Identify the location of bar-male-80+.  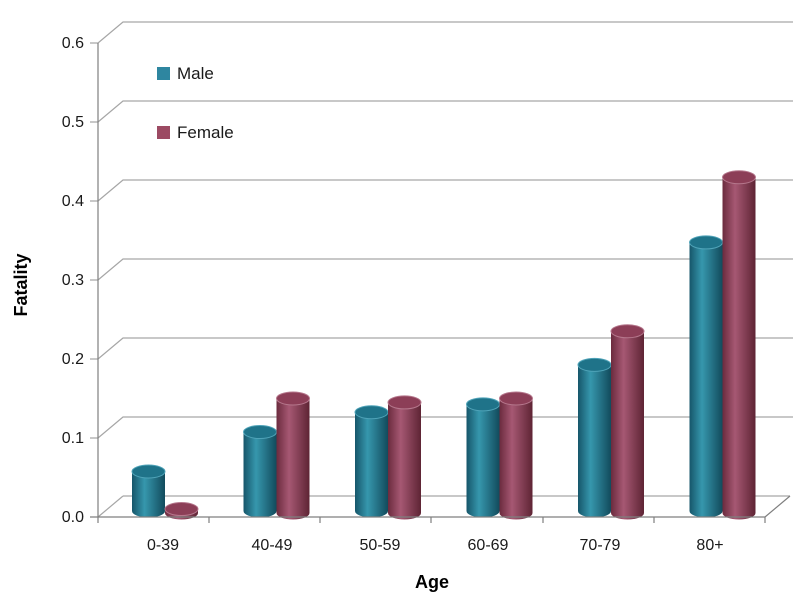
(706, 376).